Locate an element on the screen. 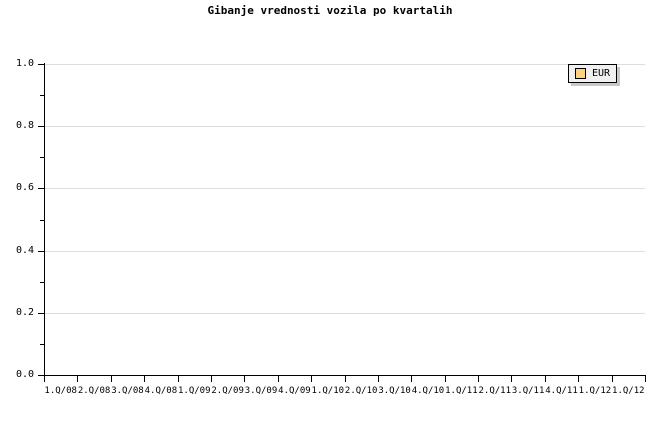 Image resolution: width=660 pixels, height=440 pixels. y-axis-tick-label: 0.2 is located at coordinates (24, 312).